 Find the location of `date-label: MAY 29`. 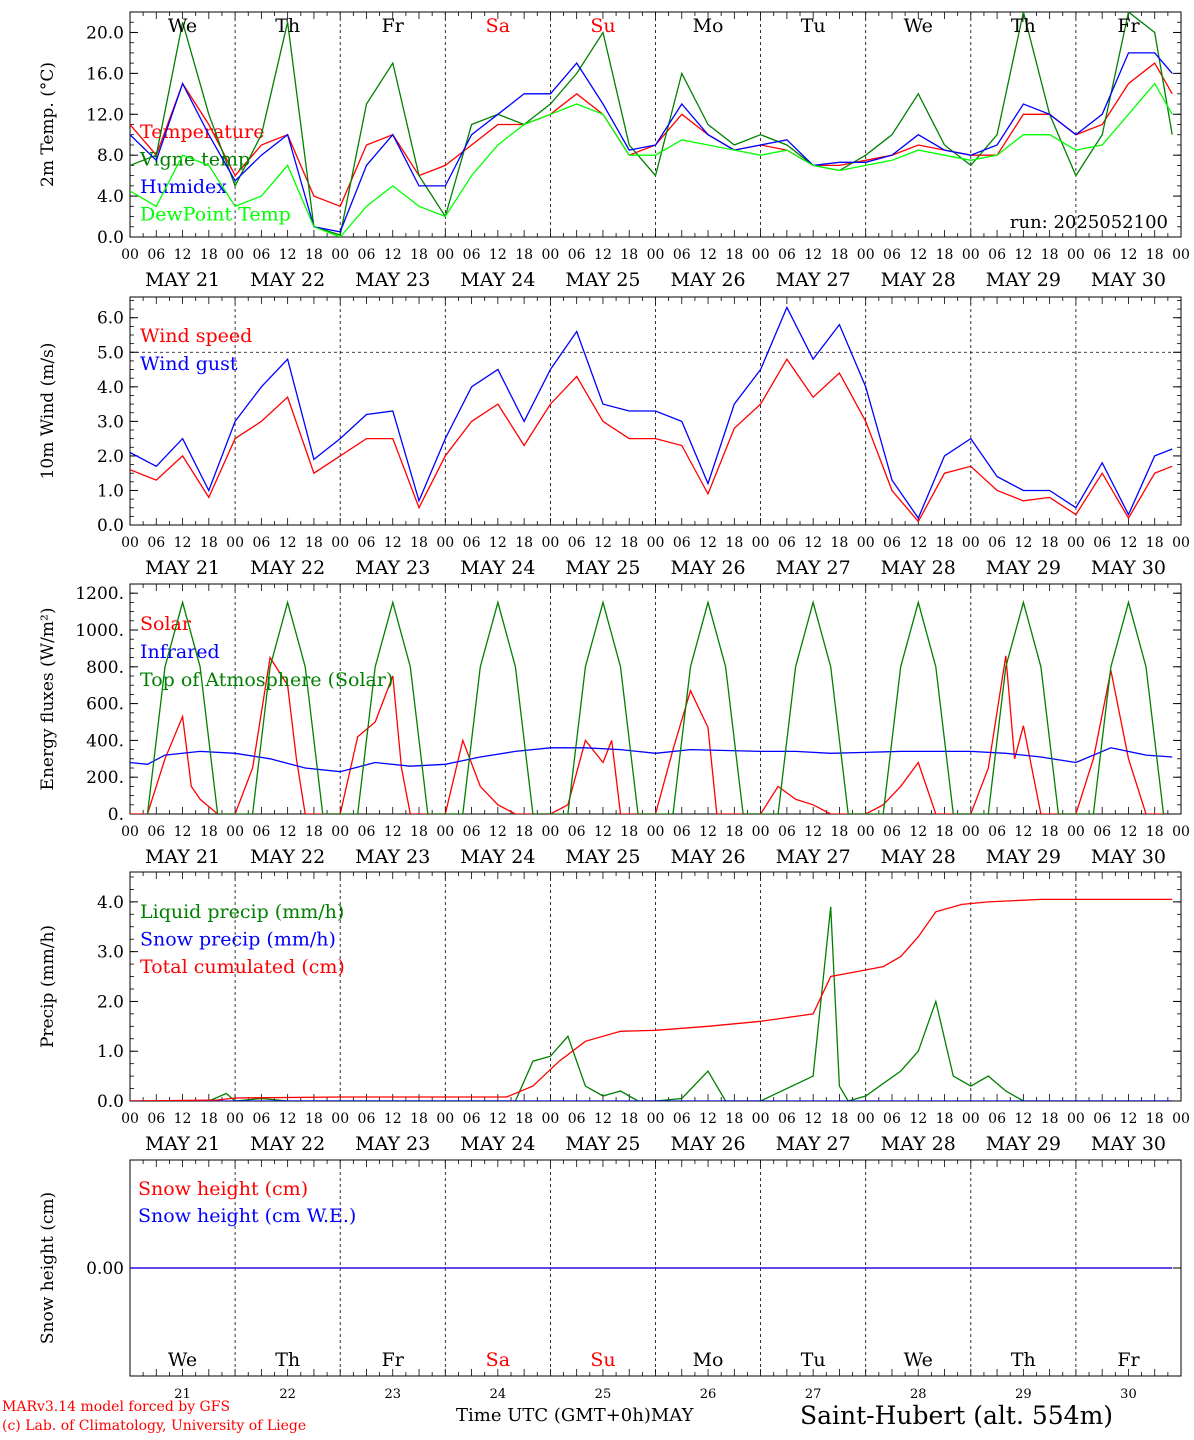

date-label: MAY 29 is located at coordinates (1023, 857).